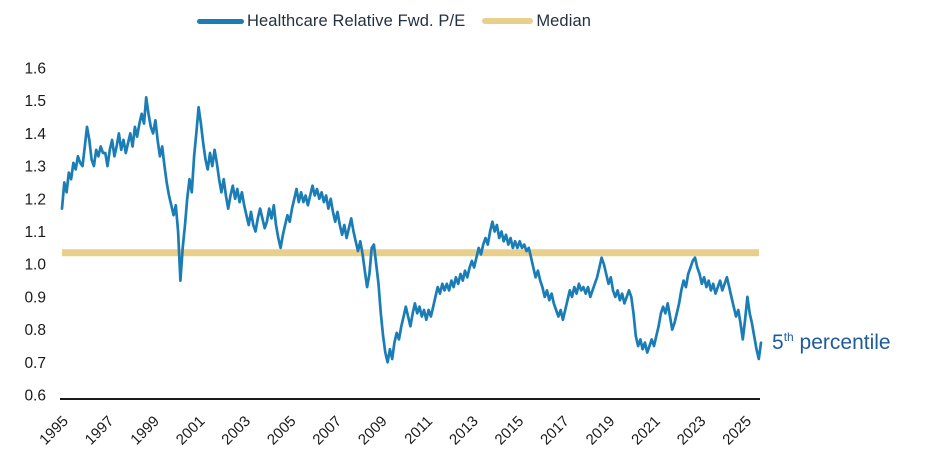 The height and width of the screenshot is (475, 933). I want to click on legend-item-median: Median, so click(536, 21).